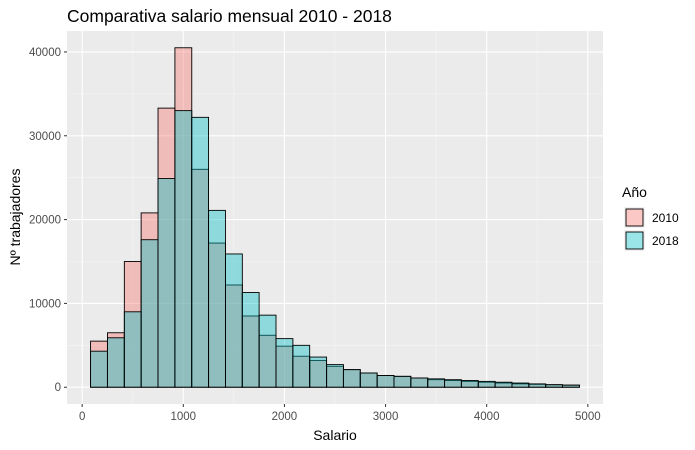  I want to click on x-tick-label: 5000, so click(588, 417).